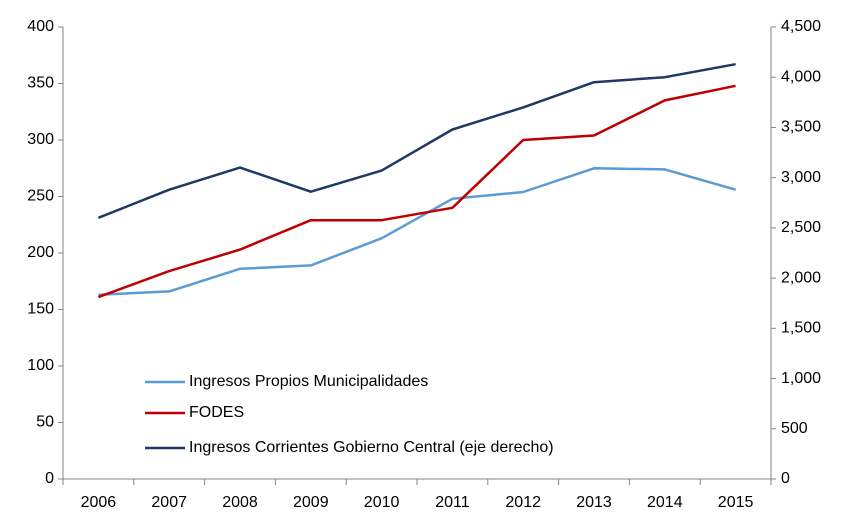  Describe the element at coordinates (49, 478) in the screenshot. I see `y-tick-label: 0` at that location.